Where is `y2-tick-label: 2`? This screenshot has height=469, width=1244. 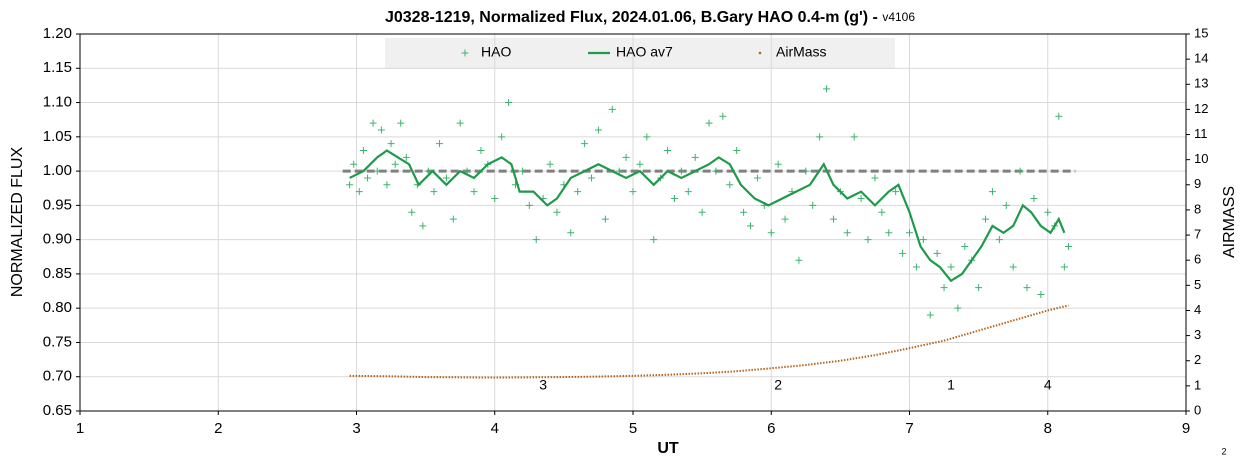 y2-tick-label: 2 is located at coordinates (1197, 359).